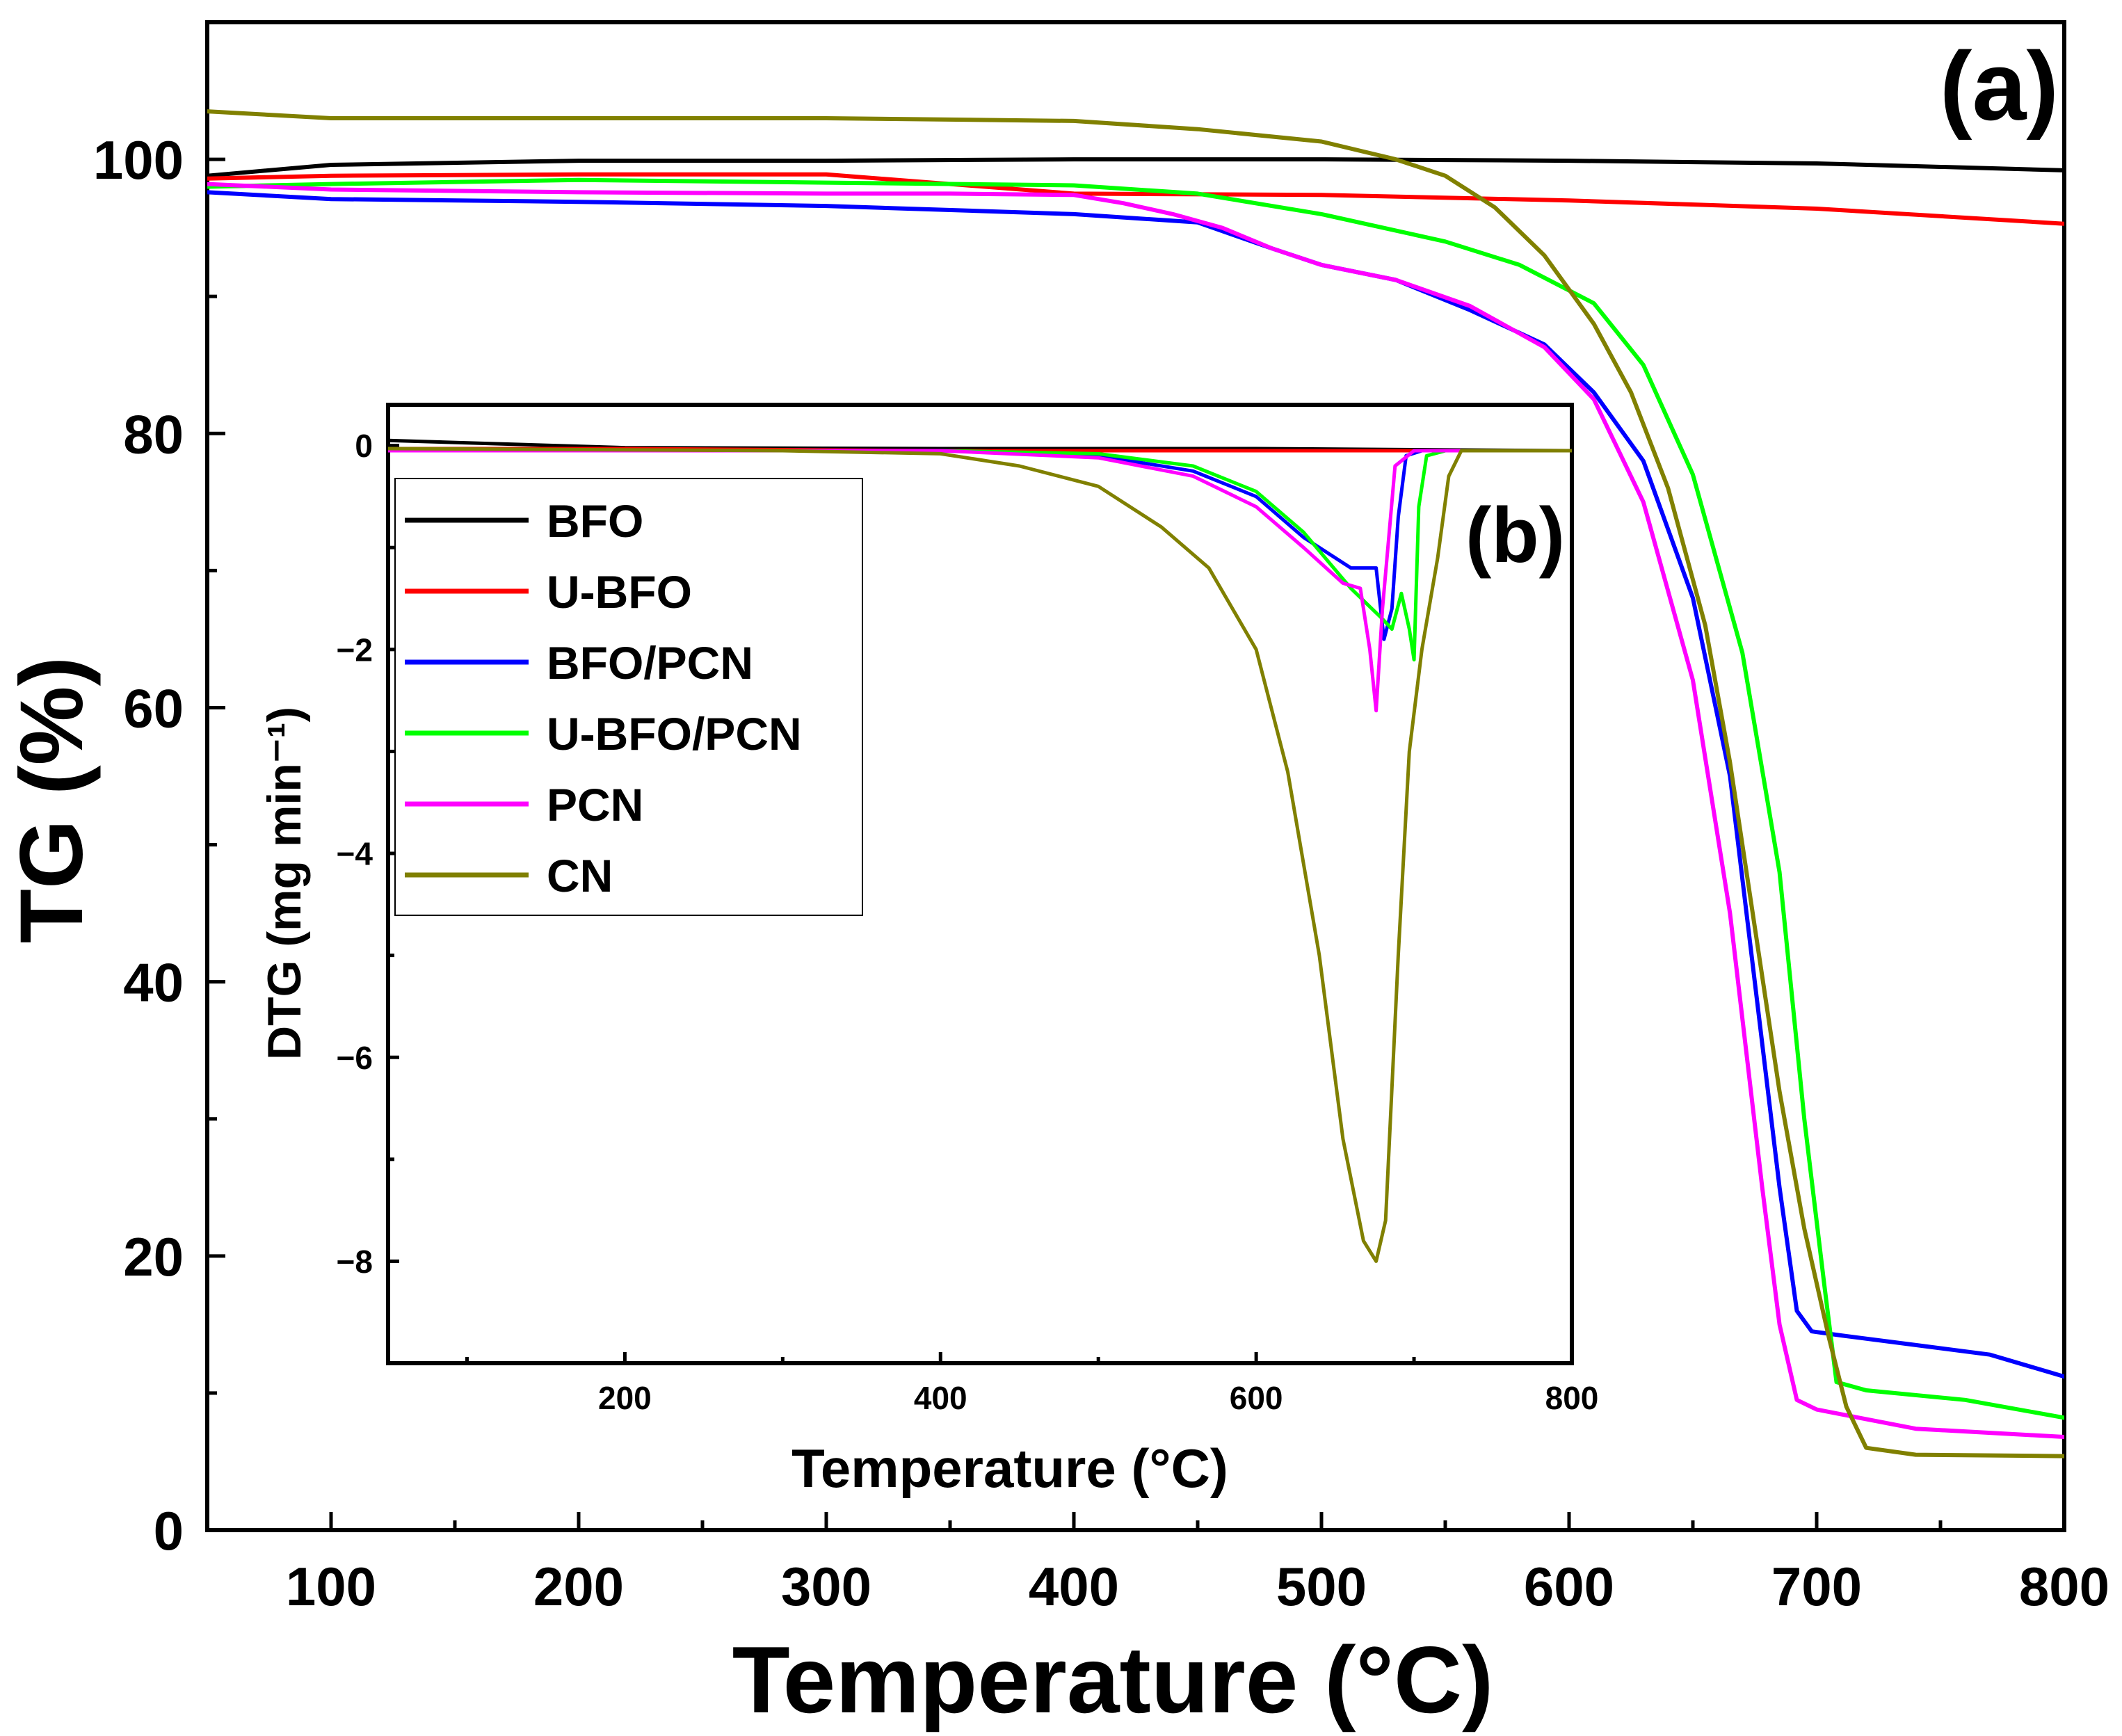  What do you see at coordinates (604, 698) in the screenshot?
I see `legend: BFO U-BFO BFO/PCN U-BFO/PCN PCN CN` at bounding box center [604, 698].